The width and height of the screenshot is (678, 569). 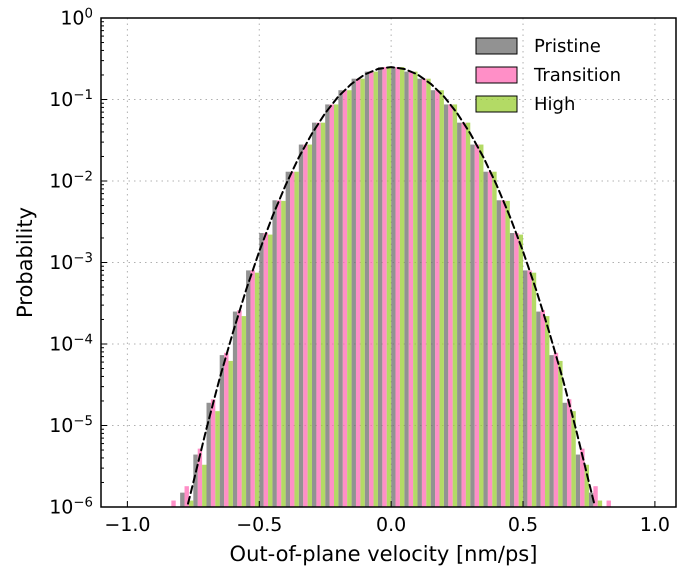 What do you see at coordinates (25, 262) in the screenshot?
I see `y-axis-title: Probability` at bounding box center [25, 262].